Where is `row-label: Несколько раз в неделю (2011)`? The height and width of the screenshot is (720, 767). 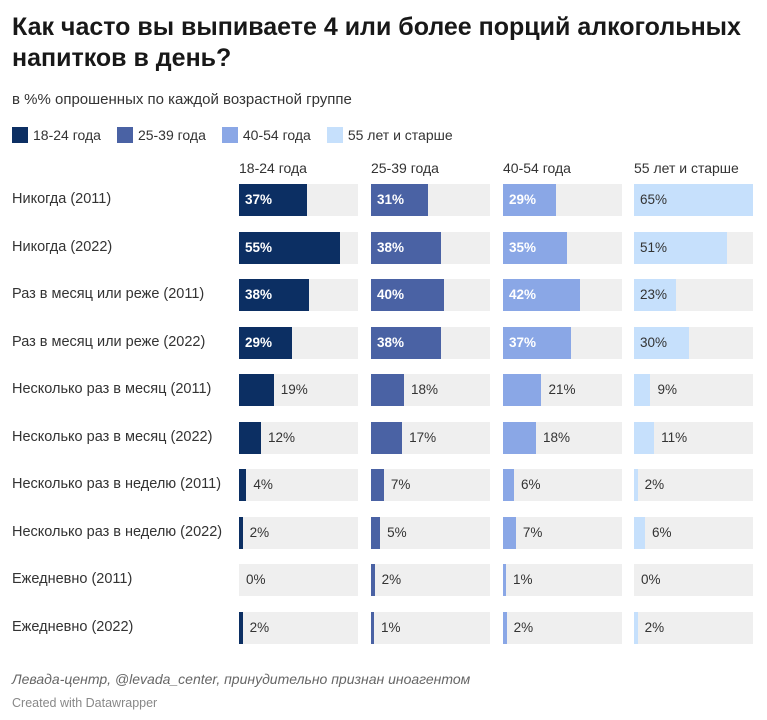
row-label: Несколько раз в неделю (2011) is located at coordinates (117, 484).